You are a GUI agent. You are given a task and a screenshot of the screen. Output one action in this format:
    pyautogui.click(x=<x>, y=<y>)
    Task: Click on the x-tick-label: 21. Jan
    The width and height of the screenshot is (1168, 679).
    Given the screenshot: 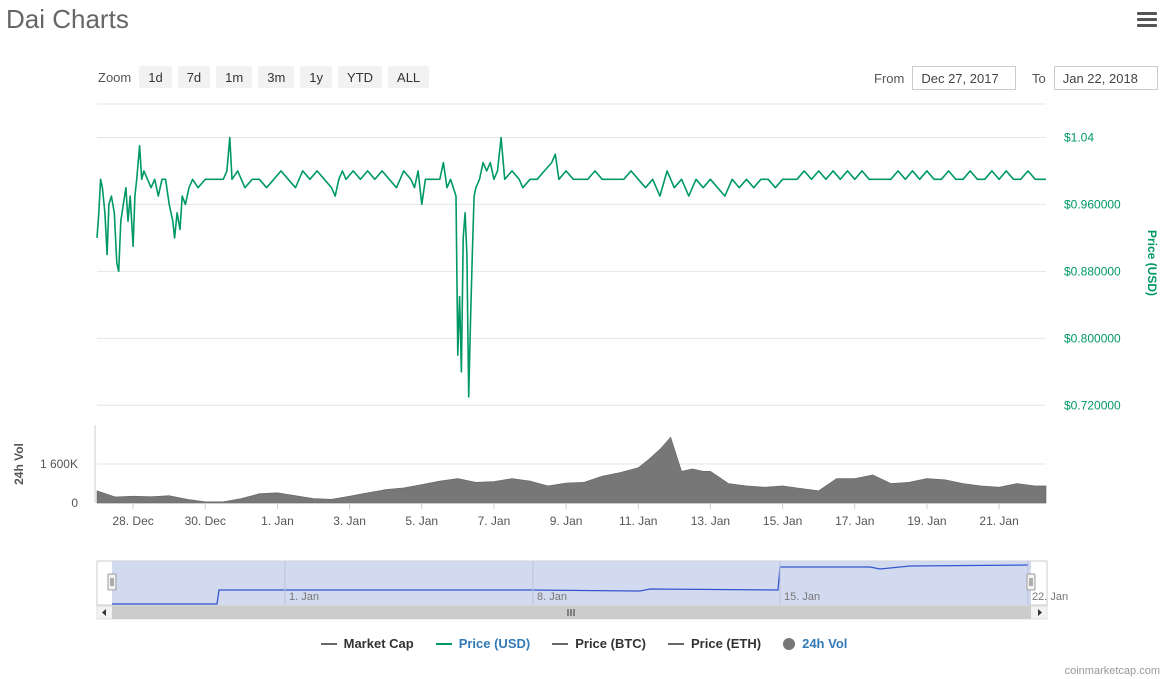 What is the action you would take?
    pyautogui.click(x=998, y=521)
    